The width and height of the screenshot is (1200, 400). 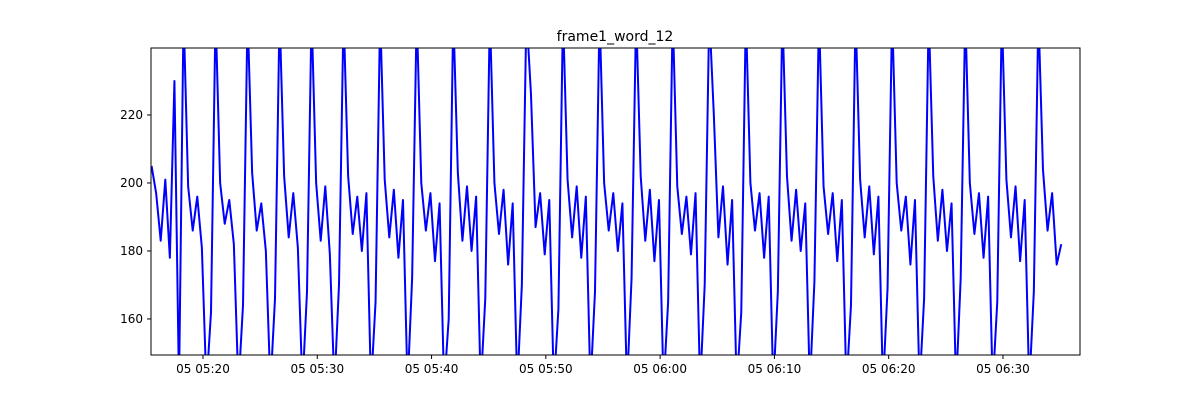 I want to click on x-tick-label: 05 06:10, so click(x=775, y=369).